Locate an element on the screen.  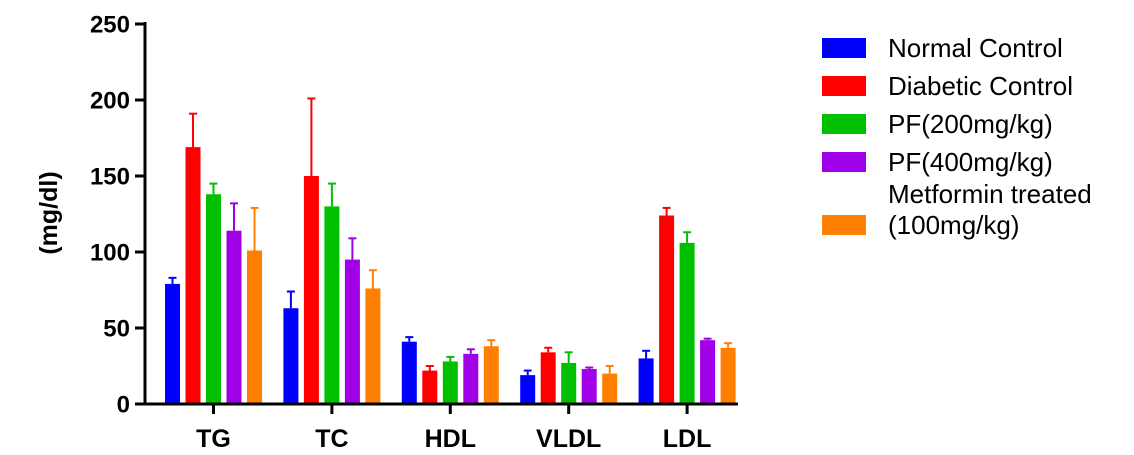
legend-label-1: Normal Control is located at coordinates (975, 48).